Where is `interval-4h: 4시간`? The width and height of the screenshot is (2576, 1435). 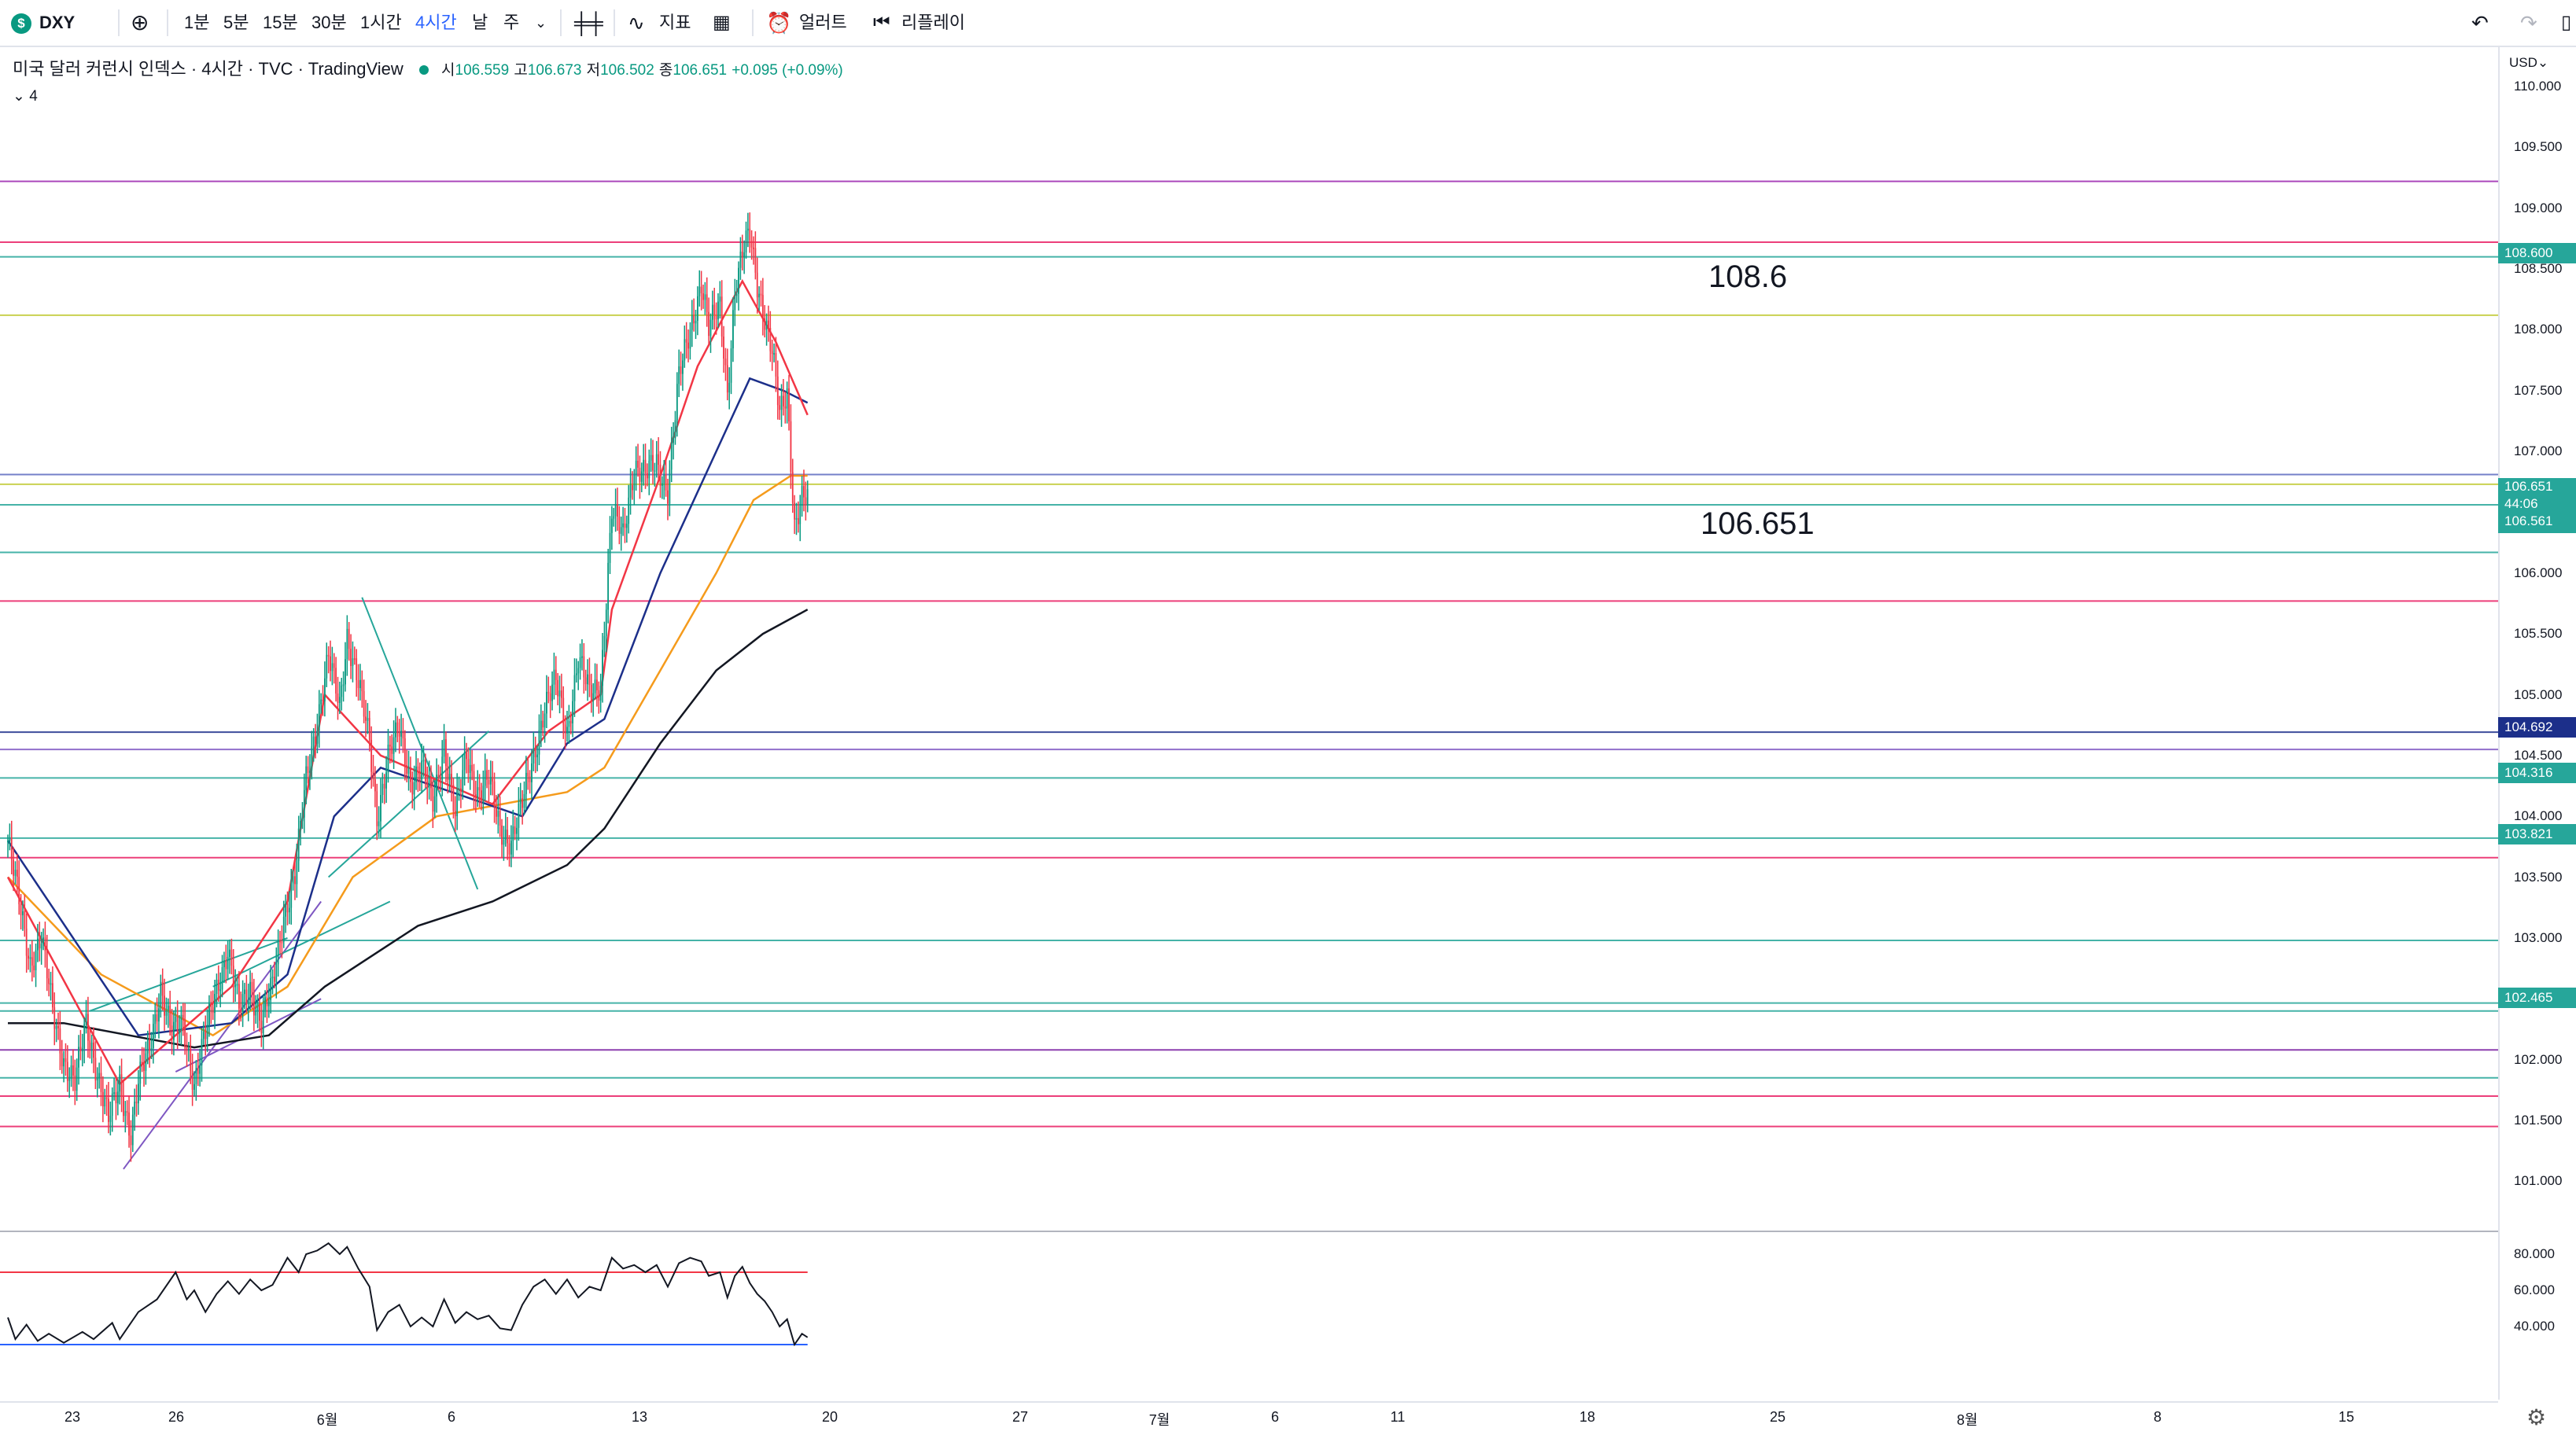 interval-4h: 4시간 is located at coordinates (436, 22).